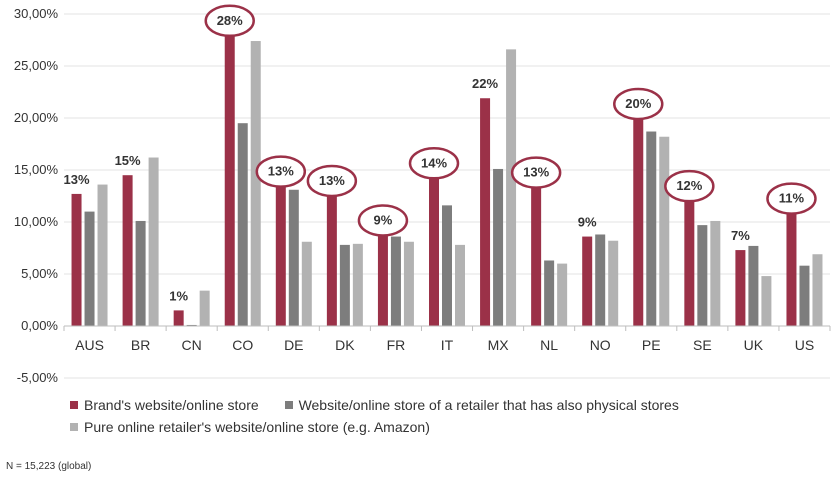 Image resolution: width=840 pixels, height=500 pixels. What do you see at coordinates (39, 325) in the screenshot?
I see `y-tick-label: 0,00%` at bounding box center [39, 325].